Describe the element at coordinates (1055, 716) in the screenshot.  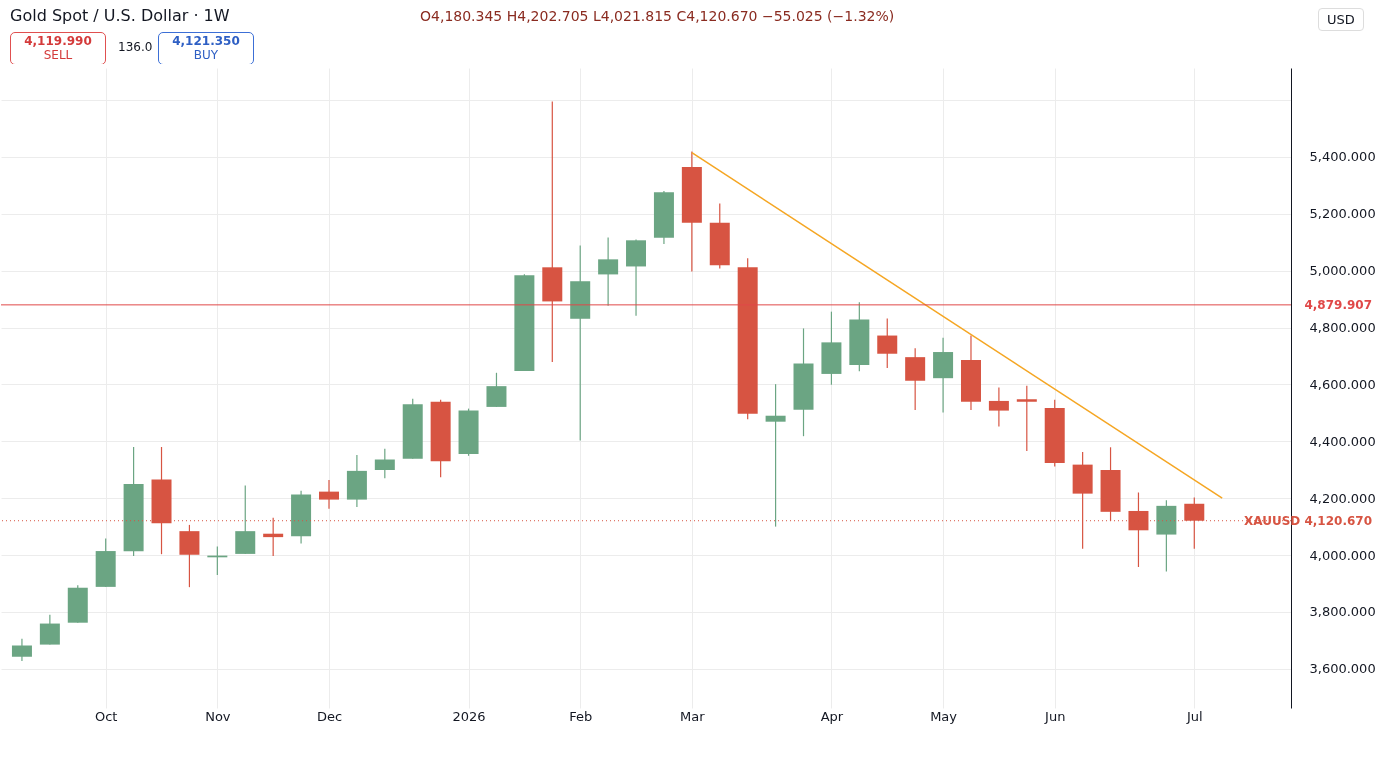
I see `x-tick-label: Jun` at that location.